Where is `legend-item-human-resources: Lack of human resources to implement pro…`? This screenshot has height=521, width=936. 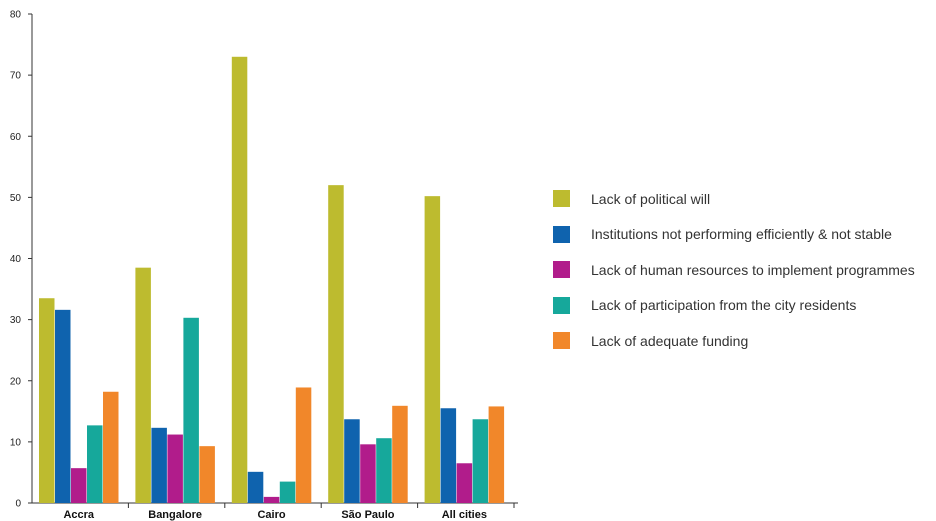 legend-item-human-resources: Lack of human resources to implement pro… is located at coordinates (744, 270).